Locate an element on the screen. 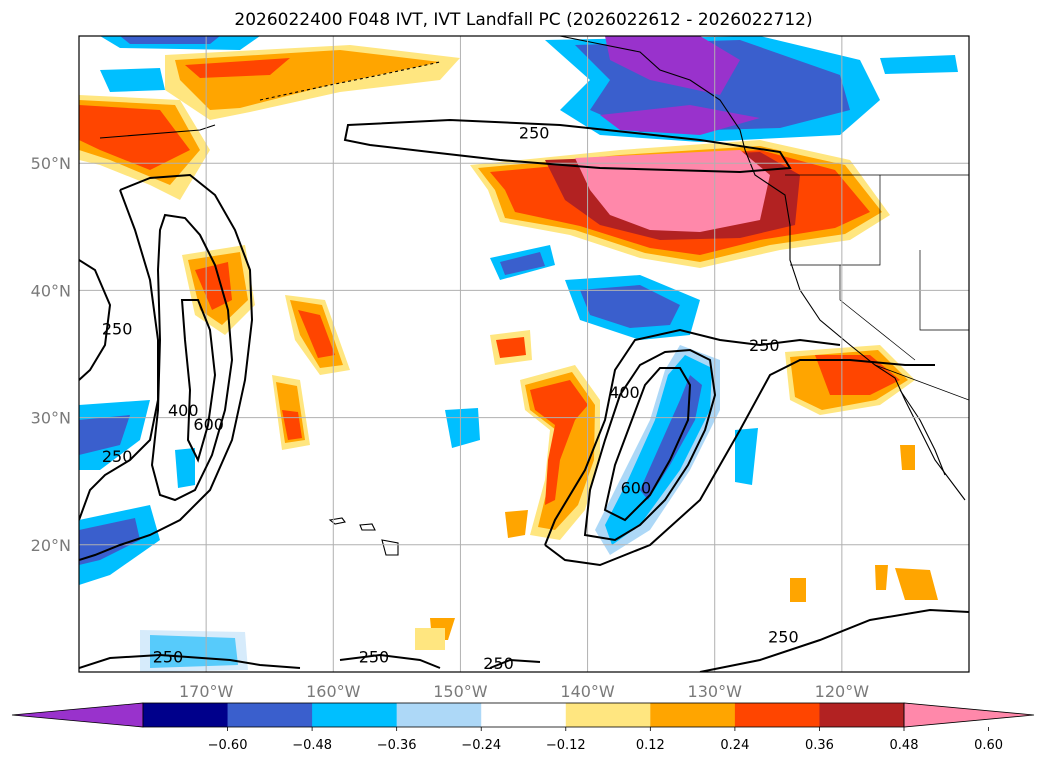 The image size is (1047, 765). colorbar-tick-label: 0.36 is located at coordinates (819, 745).